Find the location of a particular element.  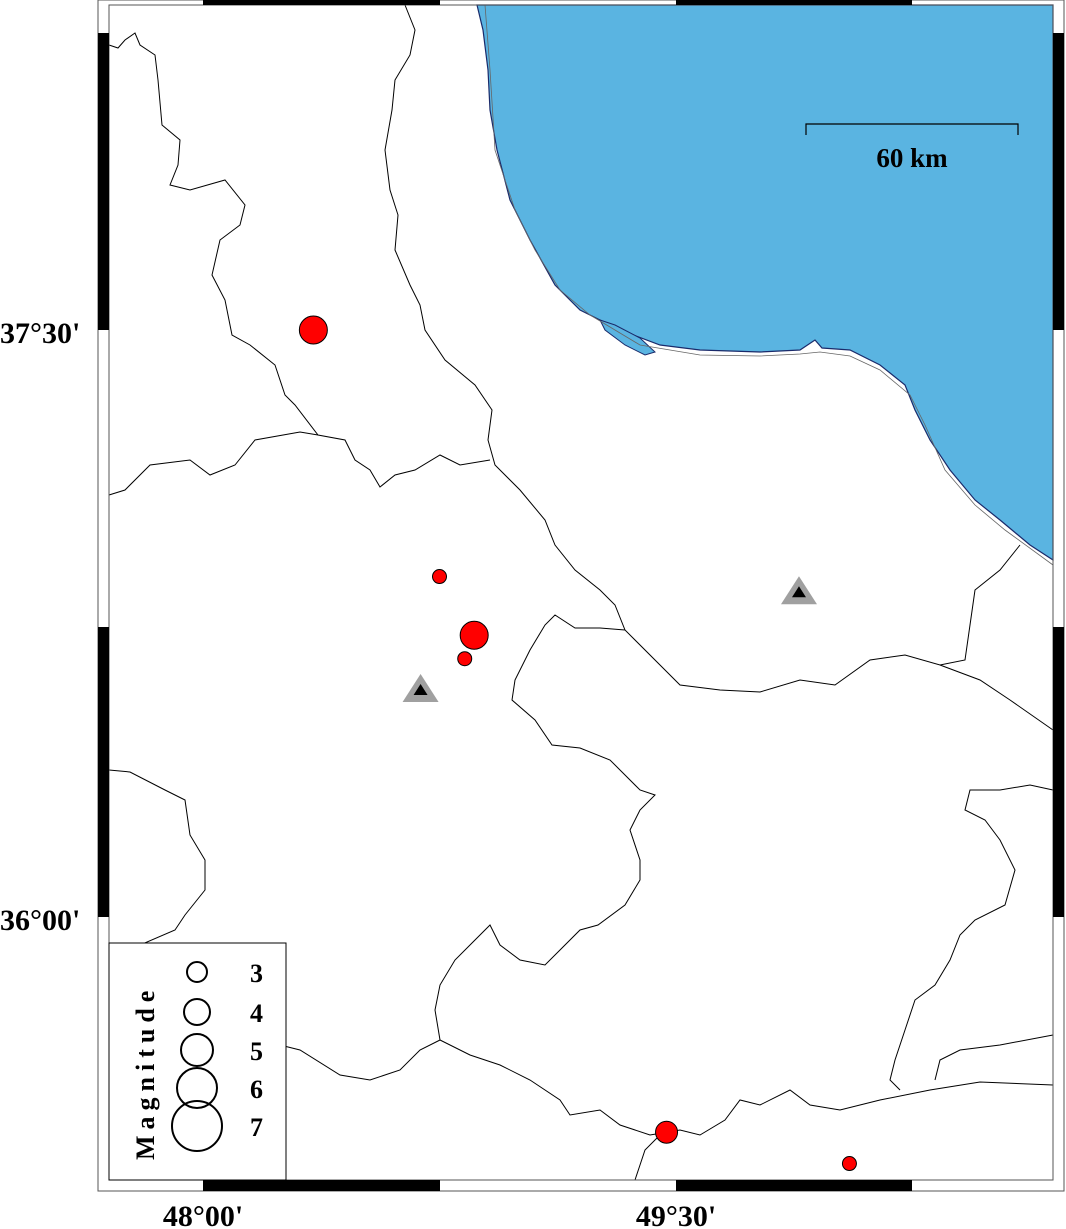

lat-label: 37°30' is located at coordinates (40, 333).